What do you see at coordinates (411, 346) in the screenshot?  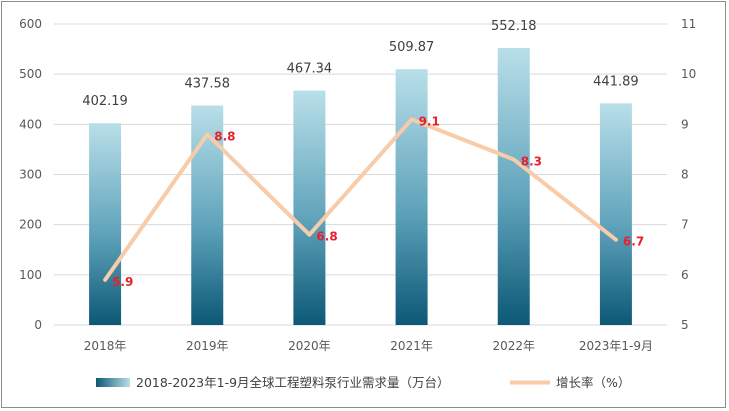 I see `x-tick-label: 2021年` at bounding box center [411, 346].